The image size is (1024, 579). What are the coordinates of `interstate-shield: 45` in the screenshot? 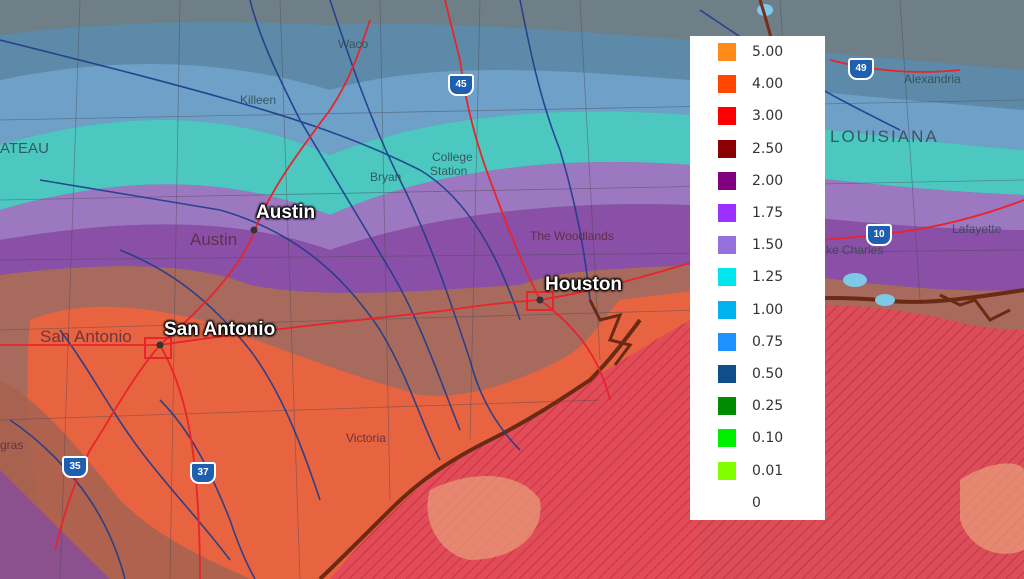 It's located at (461, 85).